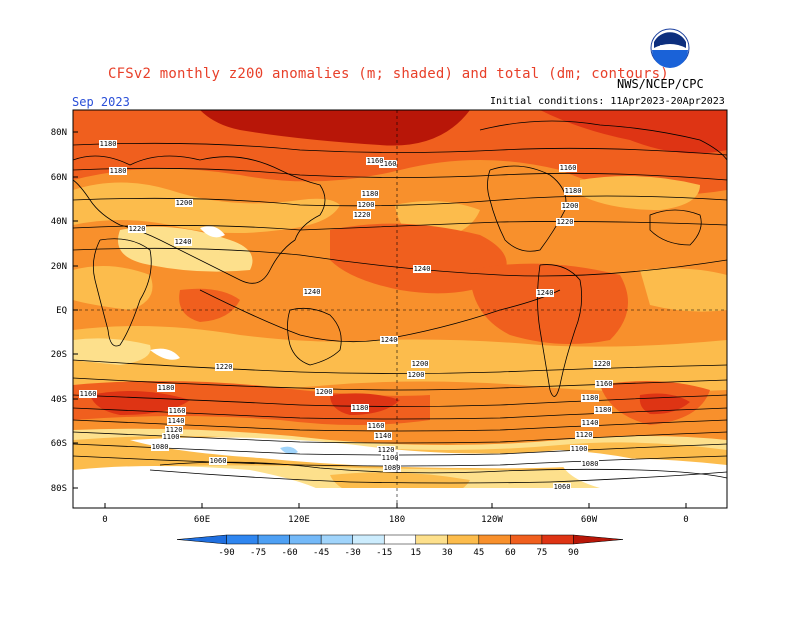 The height and width of the screenshot is (618, 800). I want to click on longitude-label: 120W, so click(492, 520).